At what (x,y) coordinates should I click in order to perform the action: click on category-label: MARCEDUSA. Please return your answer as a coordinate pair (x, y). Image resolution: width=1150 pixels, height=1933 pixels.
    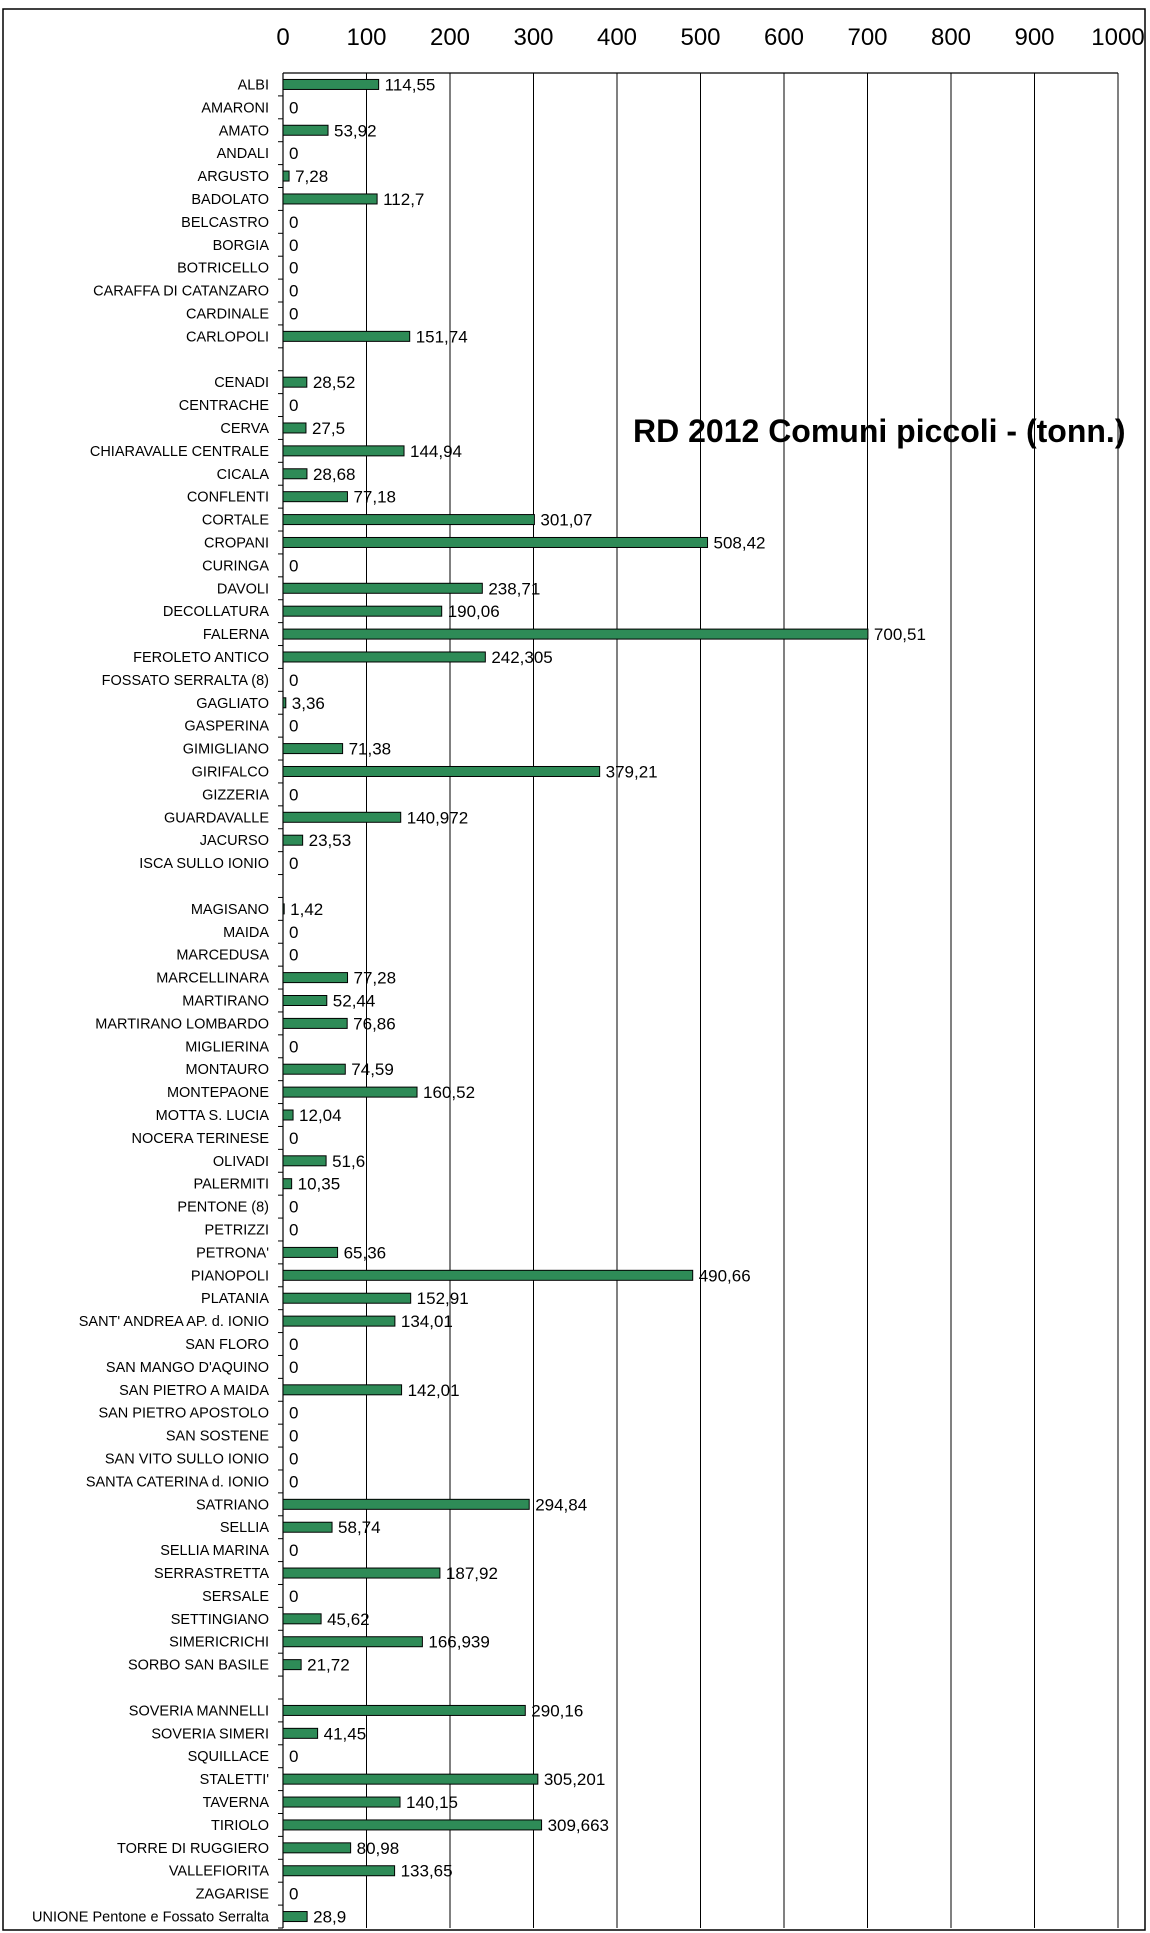
    Looking at the image, I should click on (222, 956).